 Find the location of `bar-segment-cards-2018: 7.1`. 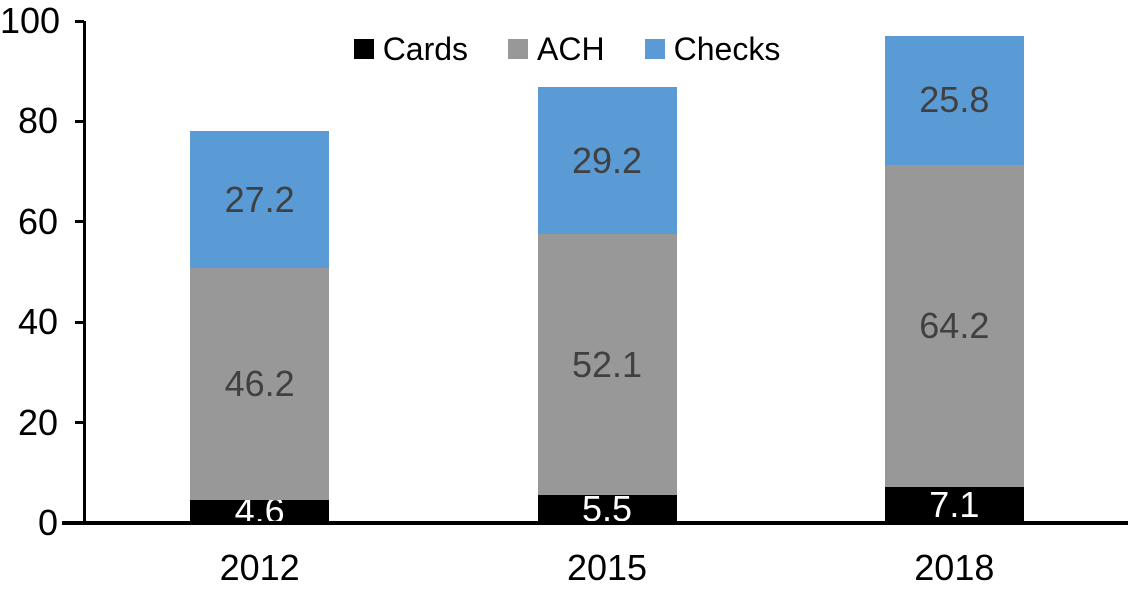

bar-segment-cards-2018: 7.1 is located at coordinates (954, 505).